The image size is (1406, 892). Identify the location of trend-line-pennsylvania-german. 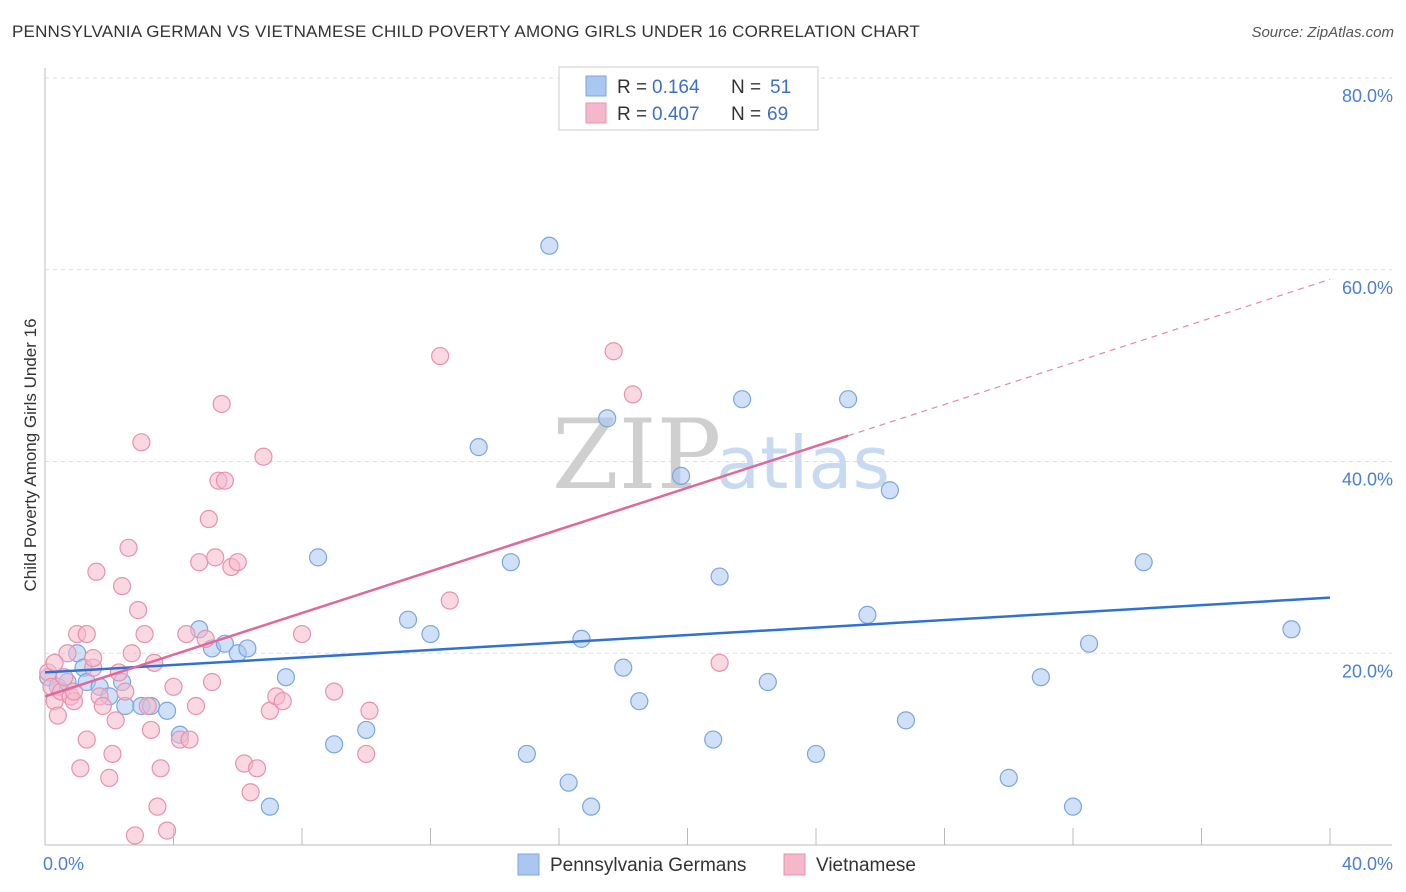
(687, 635).